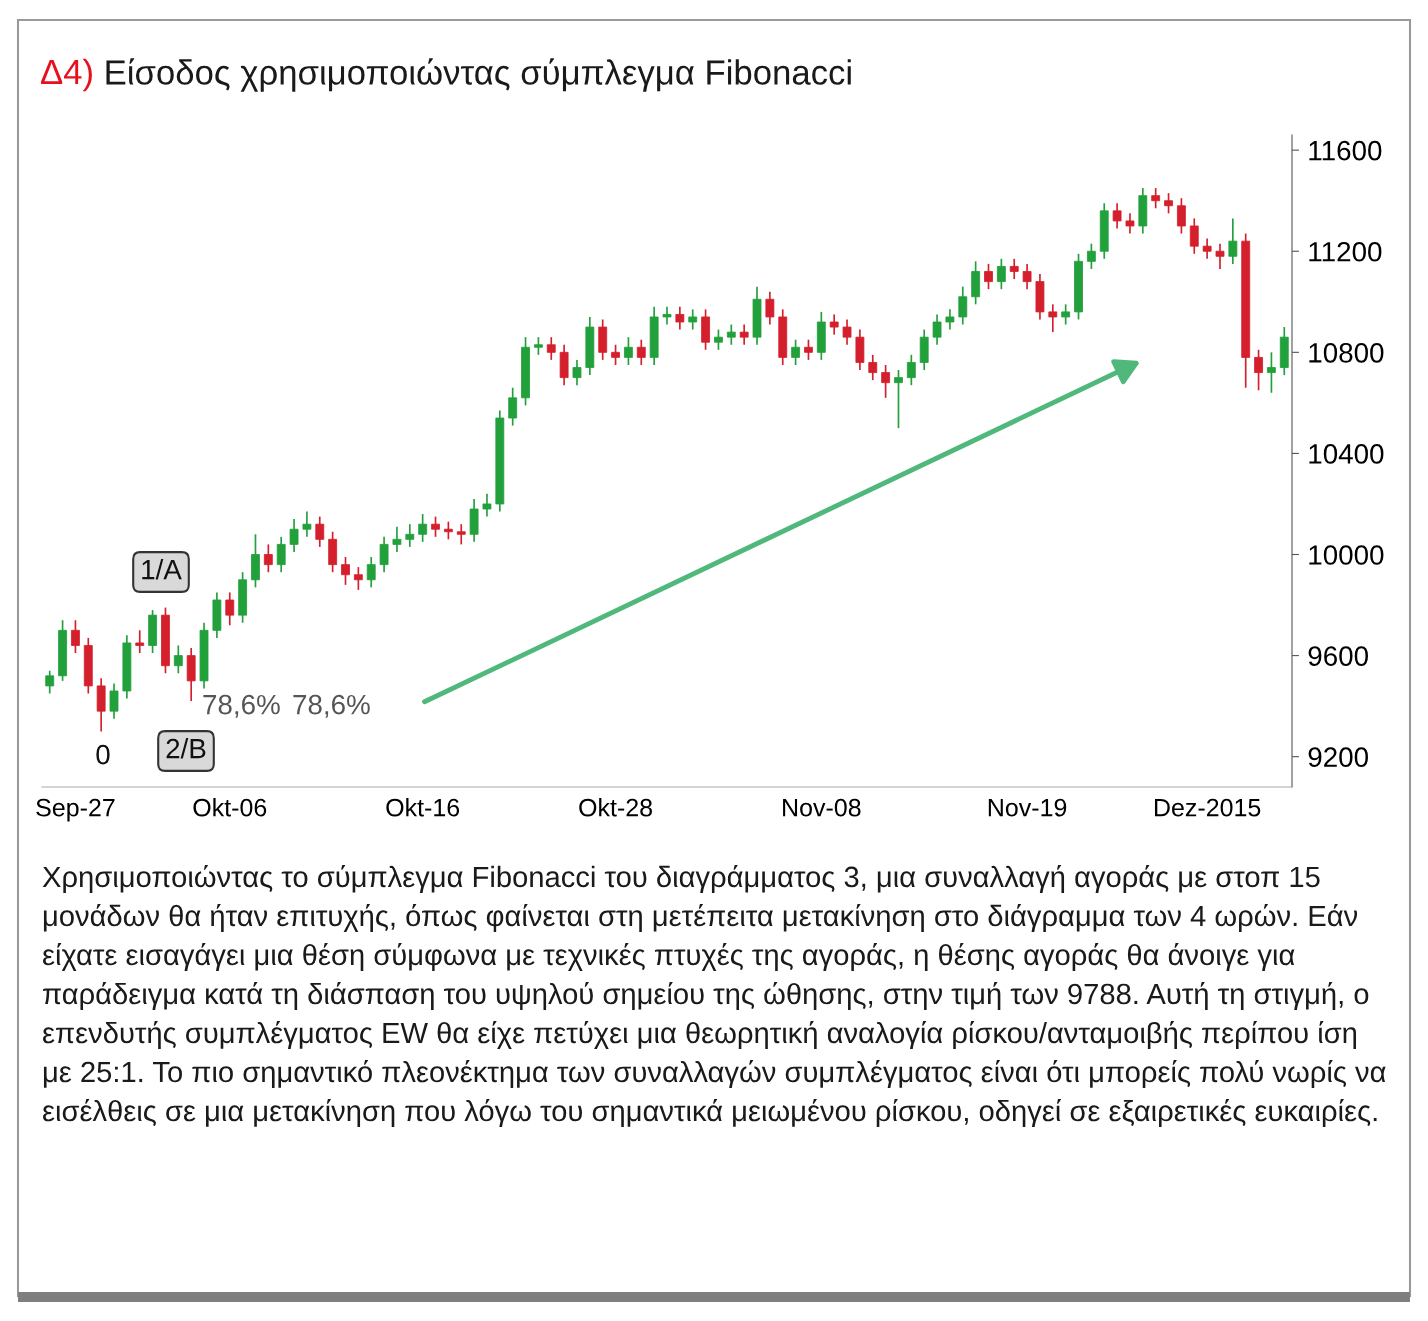  I want to click on y-tick-label: 11600, so click(1345, 150).